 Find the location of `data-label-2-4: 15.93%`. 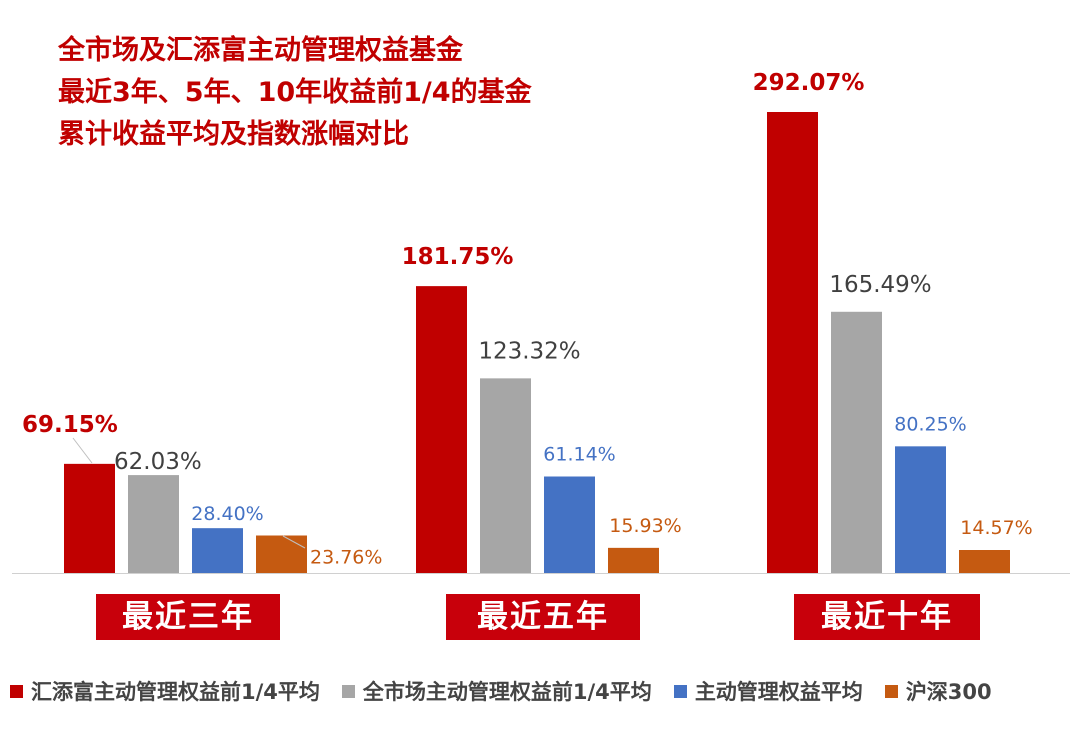

data-label-2-4: 15.93% is located at coordinates (645, 526).